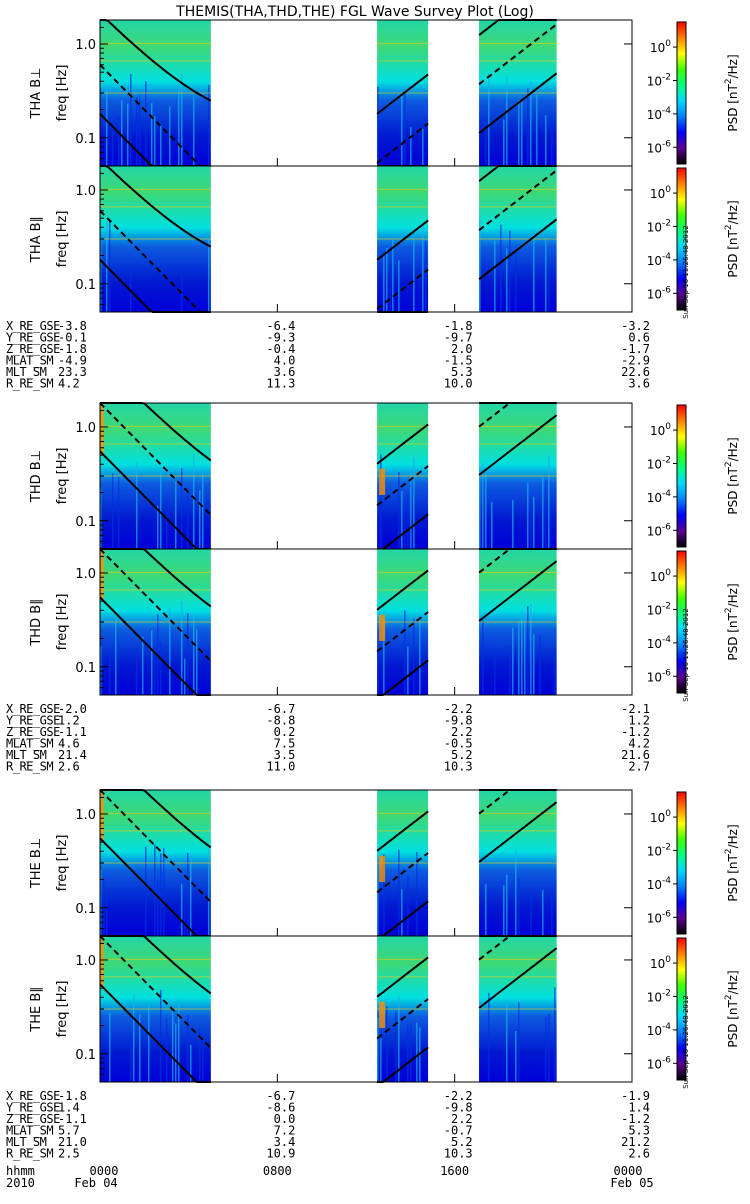 This screenshot has width=750, height=1204. What do you see at coordinates (631, 1183) in the screenshot?
I see `date-end: Feb 05` at bounding box center [631, 1183].